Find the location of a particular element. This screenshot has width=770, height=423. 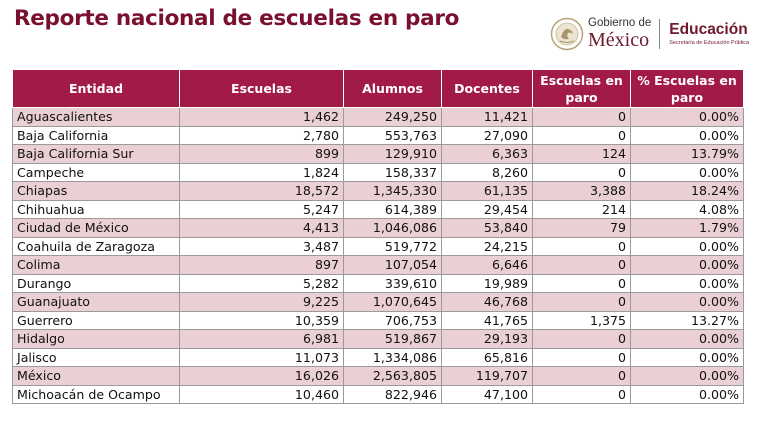

cell-alumnos: 1,046,086 is located at coordinates (392, 228).